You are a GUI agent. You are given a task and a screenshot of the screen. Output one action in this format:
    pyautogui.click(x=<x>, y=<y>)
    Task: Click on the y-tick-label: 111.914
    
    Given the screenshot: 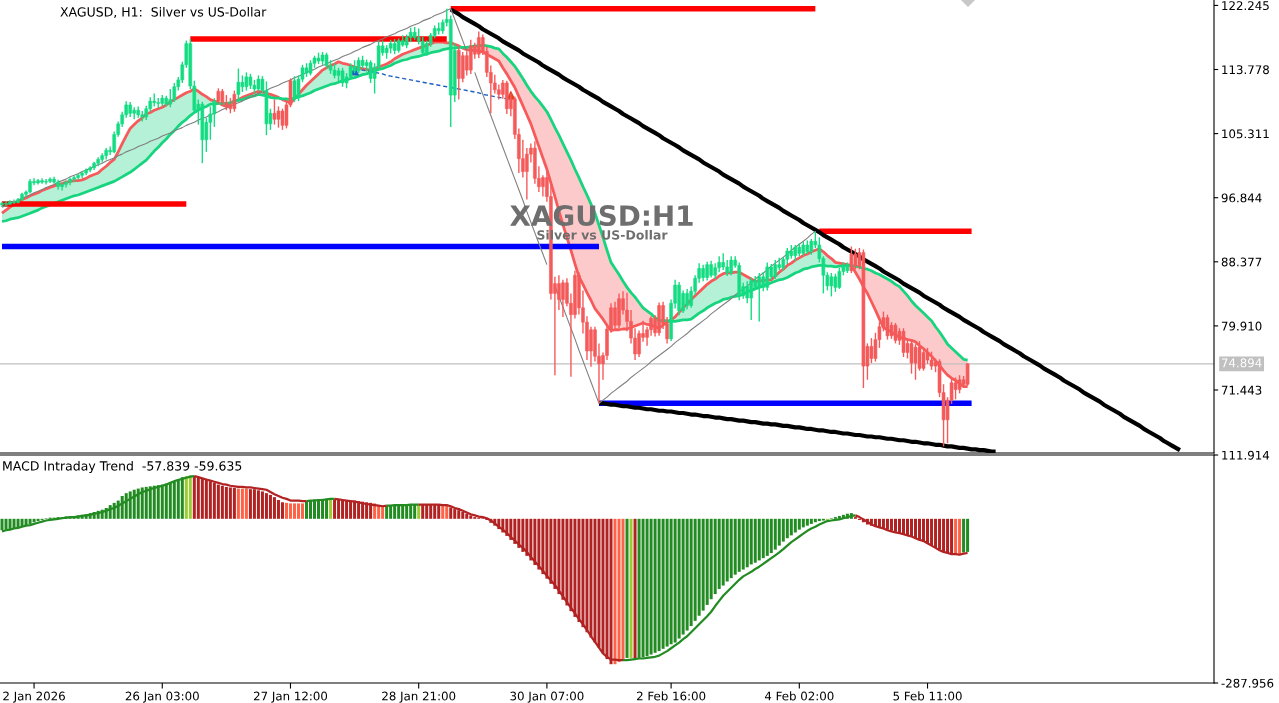 What is the action you would take?
    pyautogui.click(x=1246, y=455)
    